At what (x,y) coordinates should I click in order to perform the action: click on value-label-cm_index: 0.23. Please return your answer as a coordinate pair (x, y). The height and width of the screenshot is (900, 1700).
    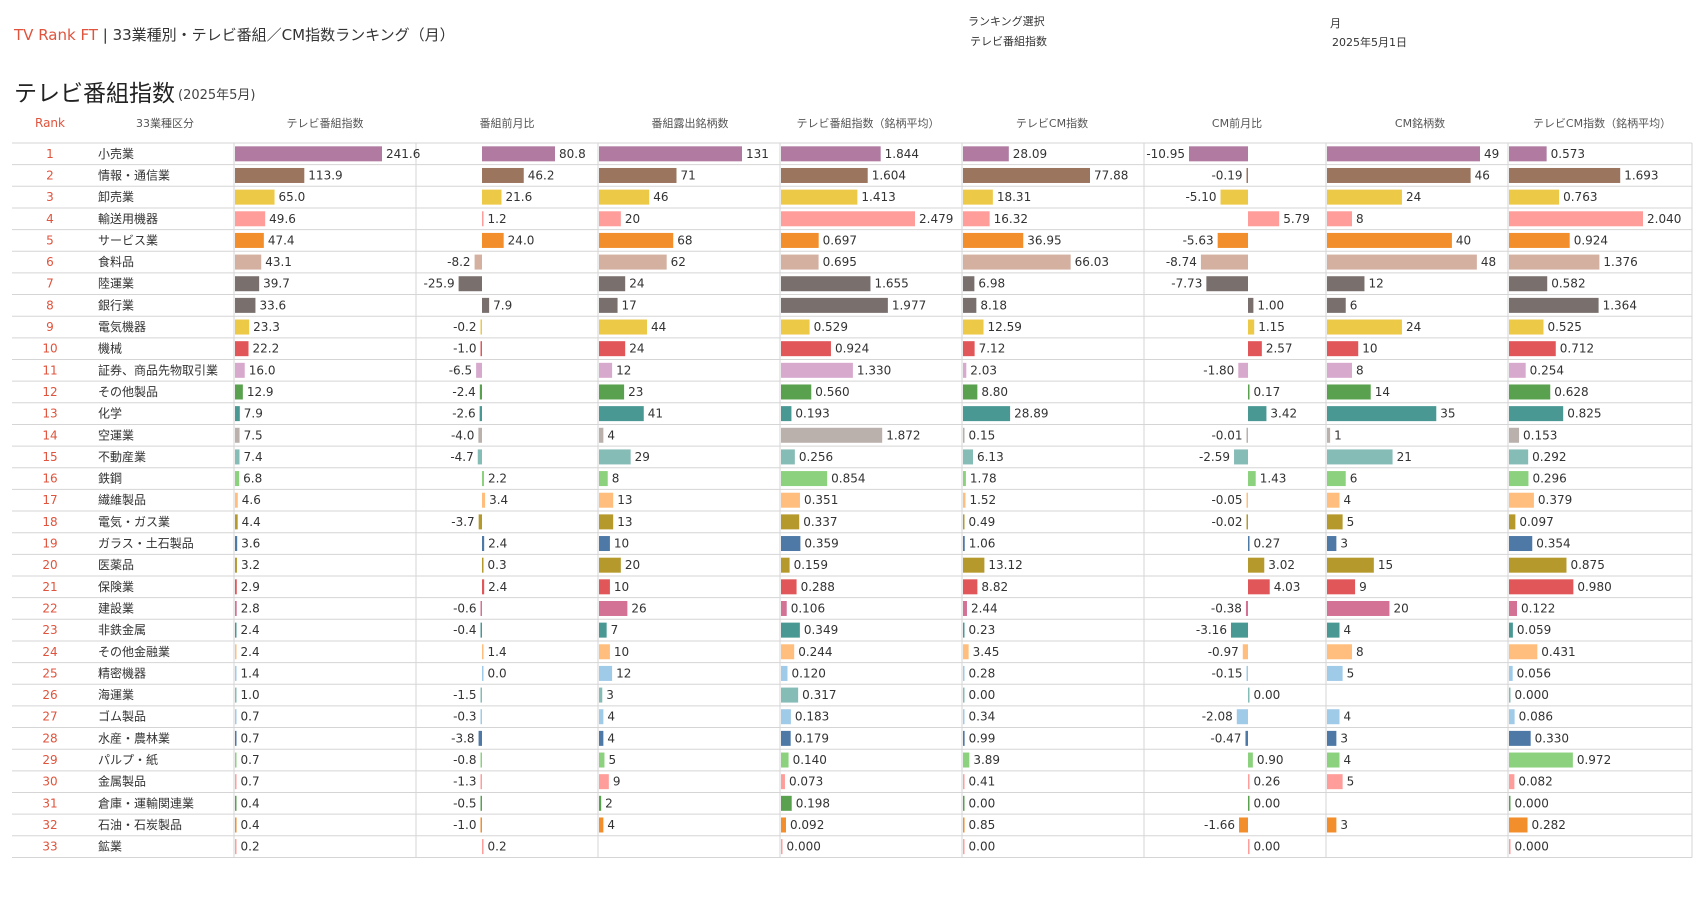
    Looking at the image, I should click on (982, 630).